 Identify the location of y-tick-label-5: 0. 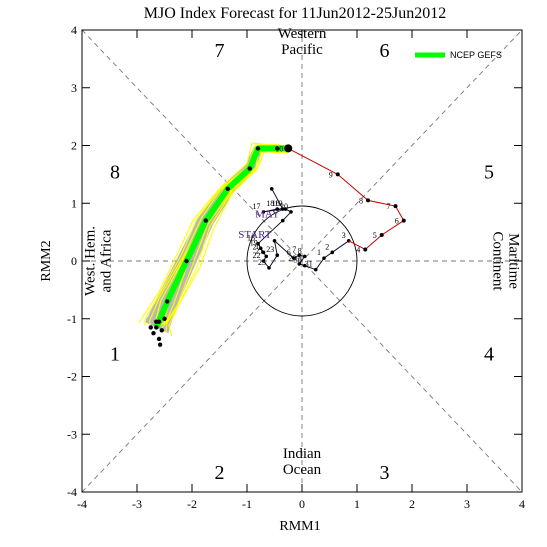
(74, 261).